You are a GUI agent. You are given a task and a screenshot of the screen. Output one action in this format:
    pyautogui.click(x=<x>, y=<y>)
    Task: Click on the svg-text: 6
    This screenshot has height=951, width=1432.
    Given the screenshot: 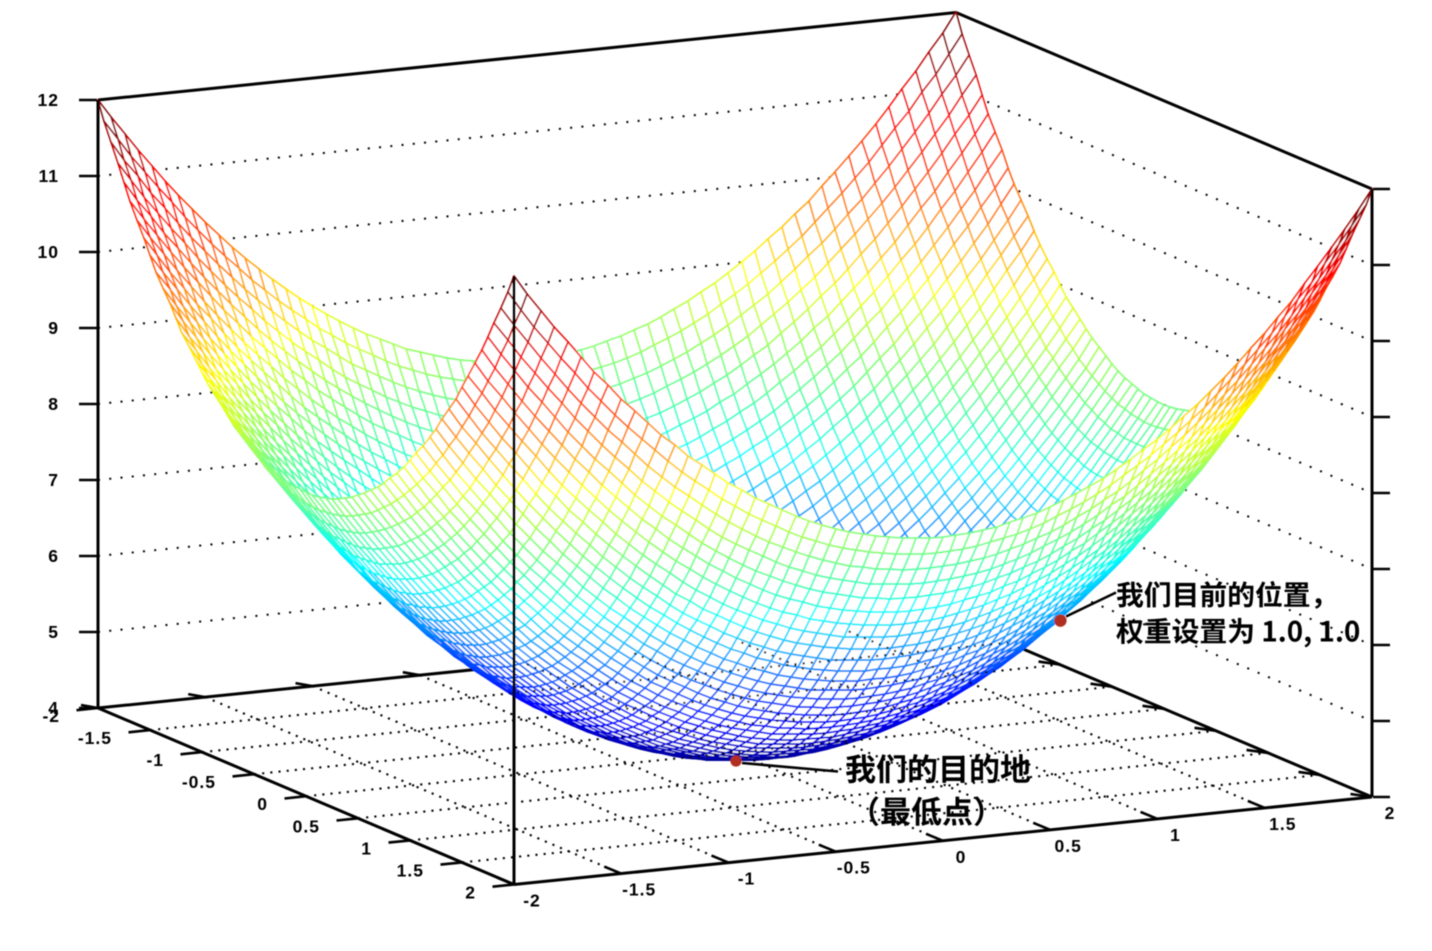 What is the action you would take?
    pyautogui.click(x=53, y=556)
    